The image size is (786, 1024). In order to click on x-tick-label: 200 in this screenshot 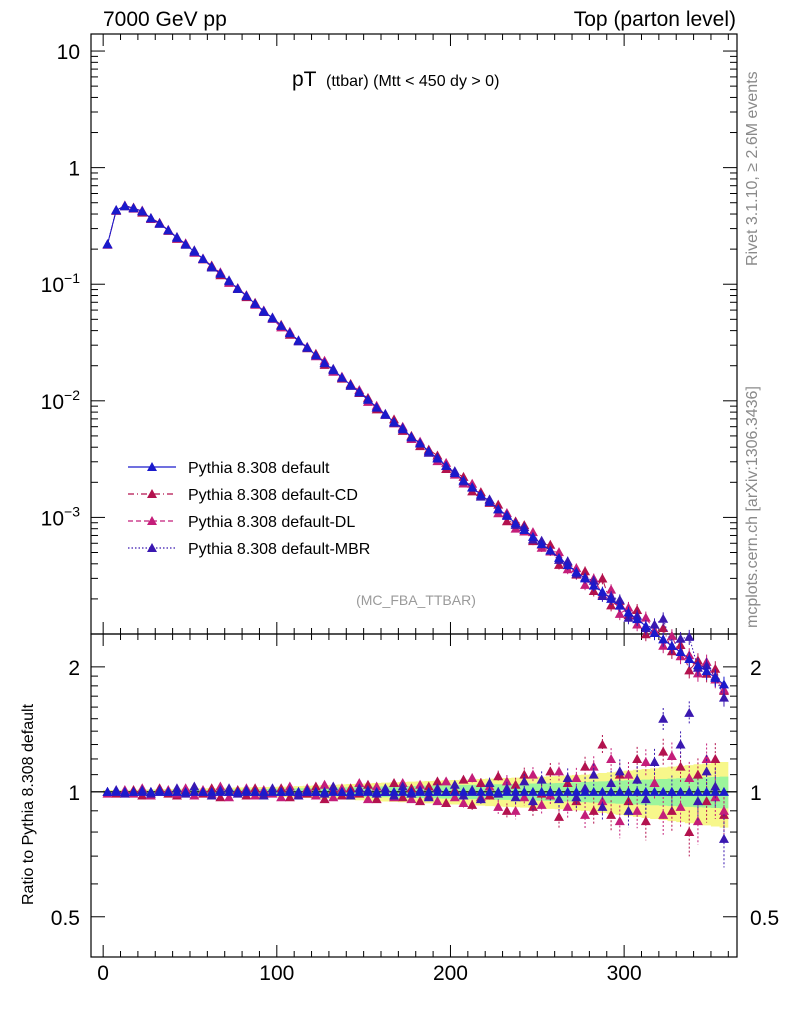, I will do `click(450, 973)`.